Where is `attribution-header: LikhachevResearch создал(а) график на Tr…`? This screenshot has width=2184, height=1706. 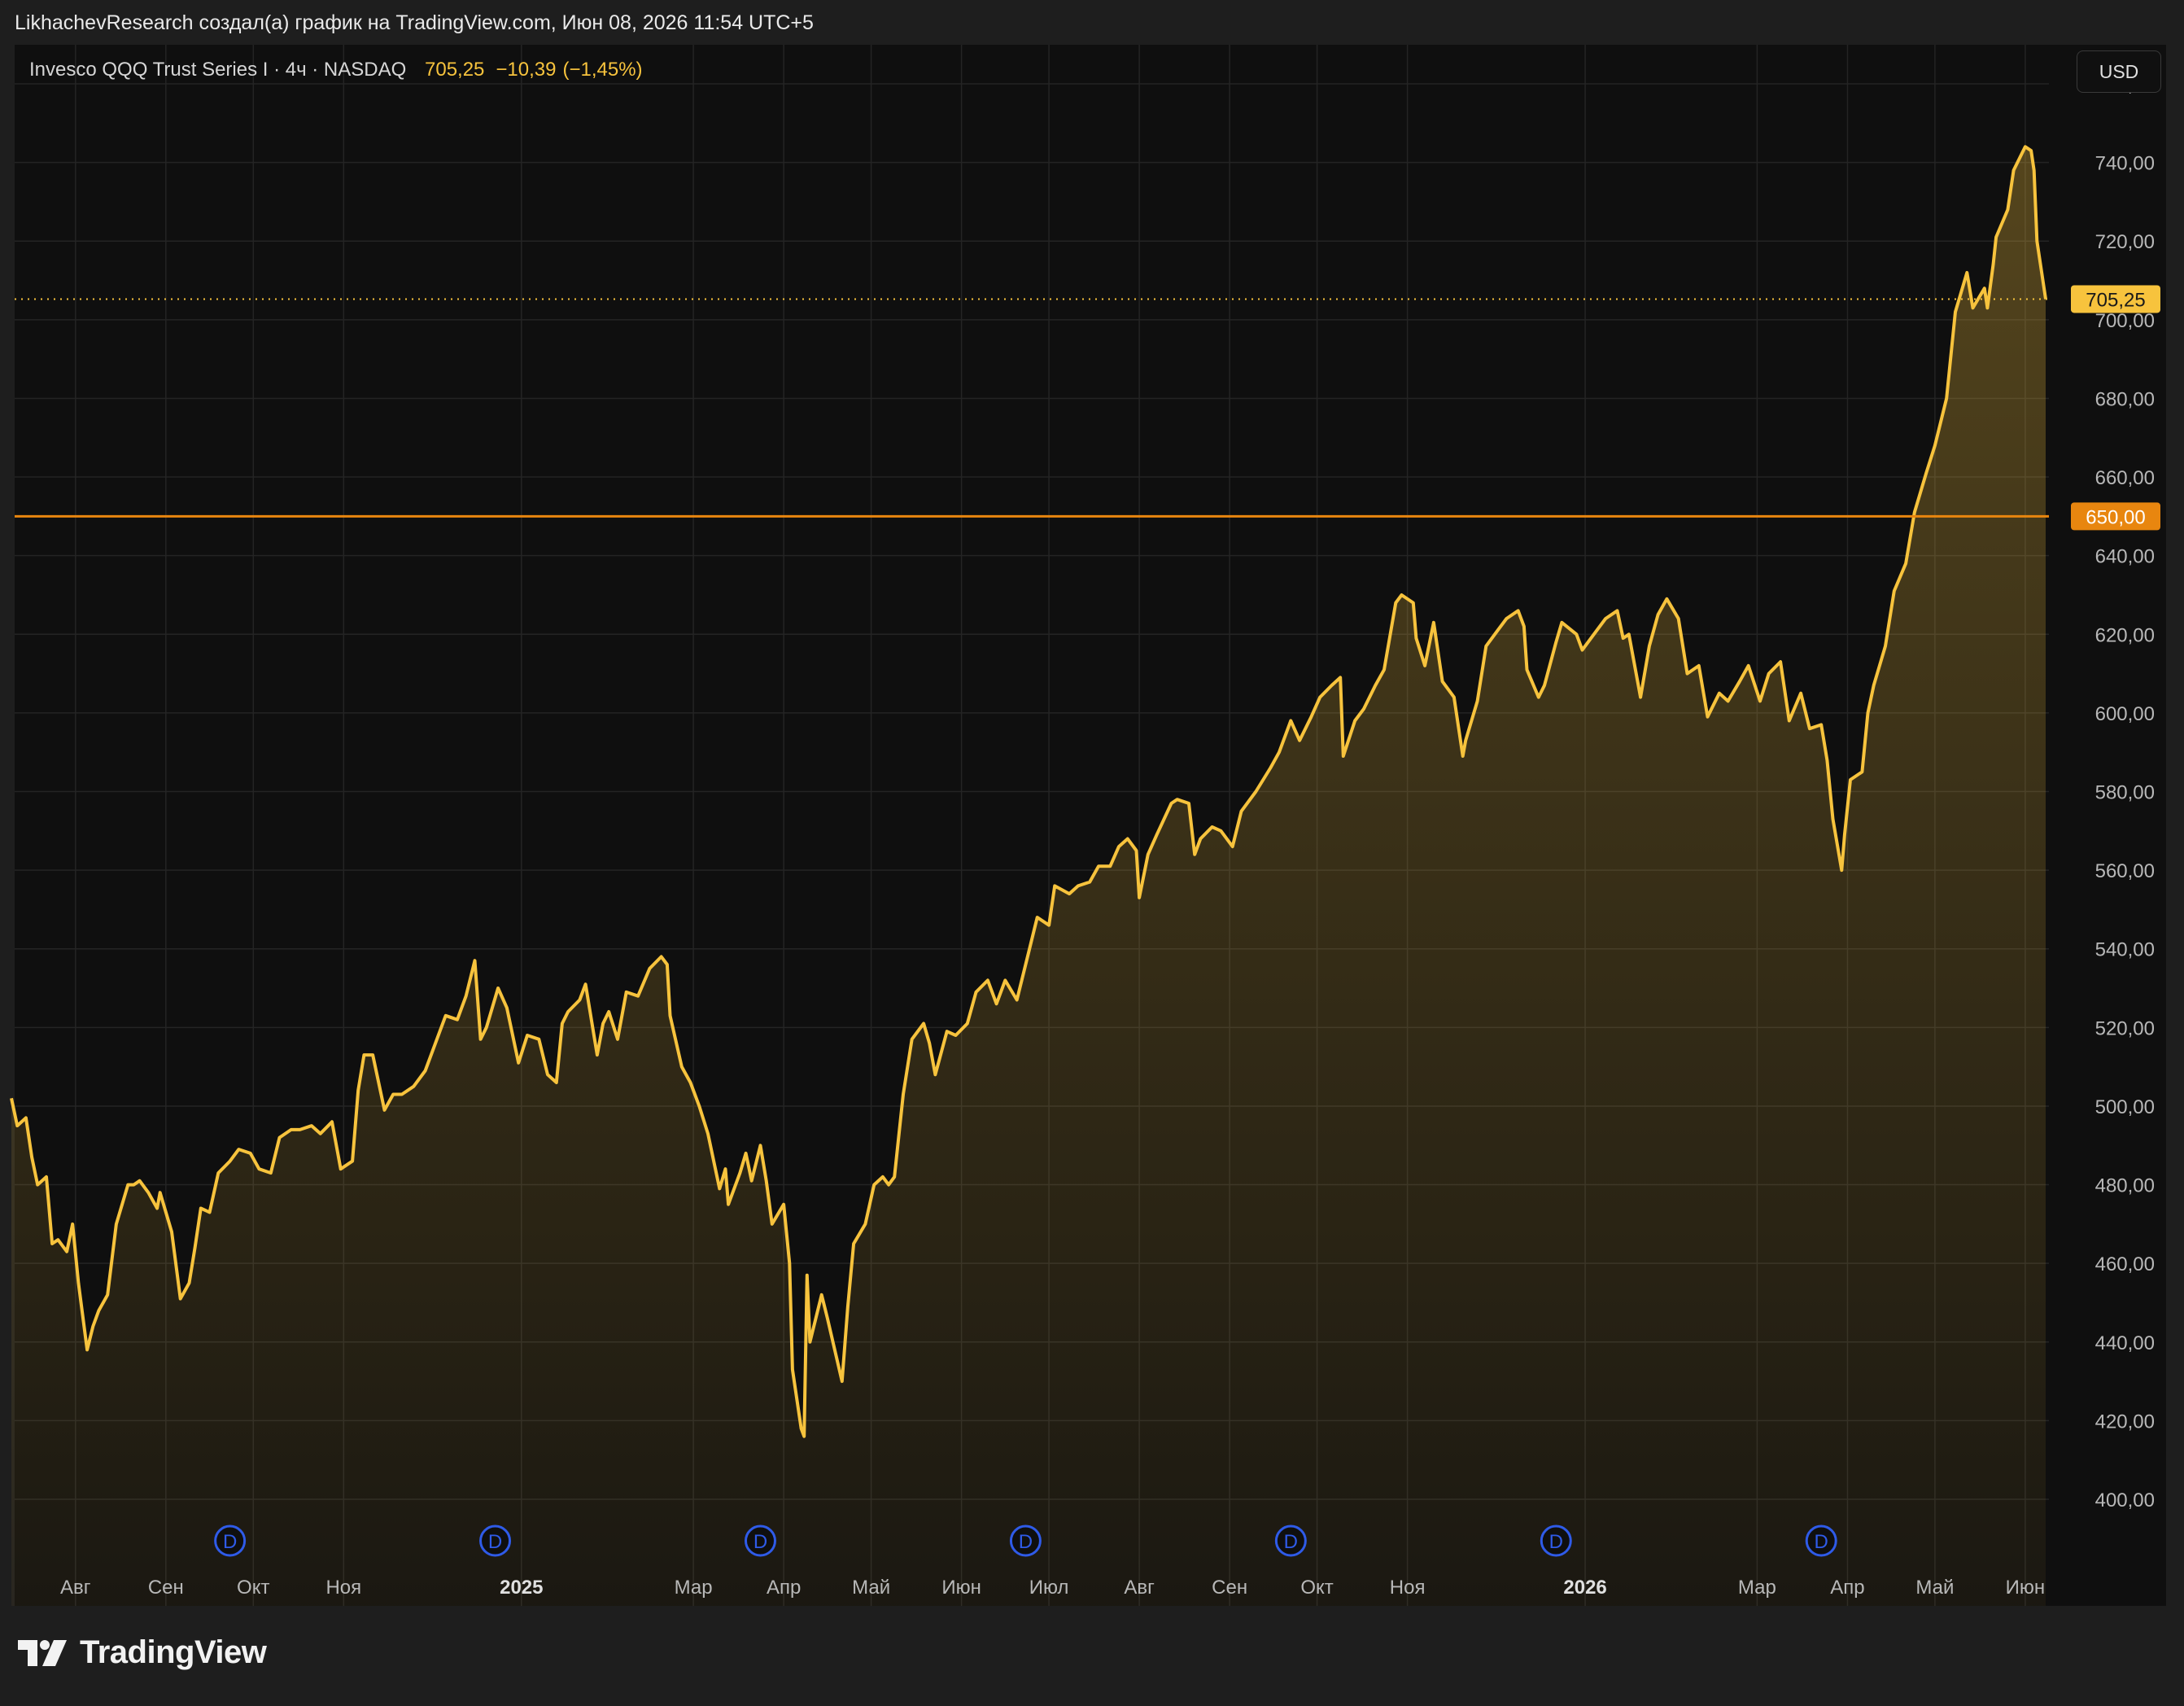 attribution-header: LikhachevResearch создал(а) график на Tr… is located at coordinates (415, 22).